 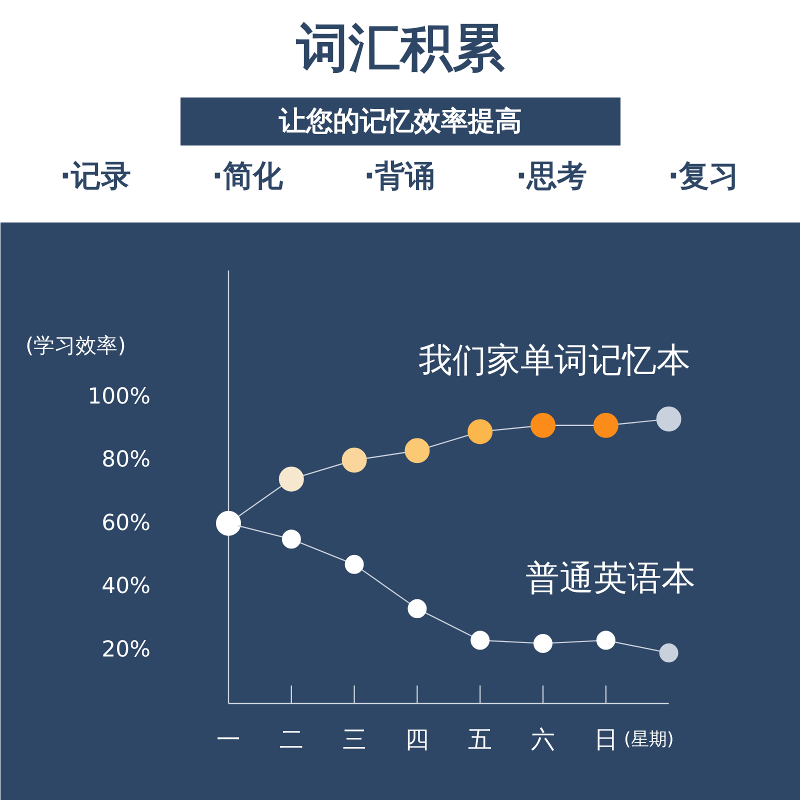 I want to click on x-tick-label: 六, so click(x=543, y=740).